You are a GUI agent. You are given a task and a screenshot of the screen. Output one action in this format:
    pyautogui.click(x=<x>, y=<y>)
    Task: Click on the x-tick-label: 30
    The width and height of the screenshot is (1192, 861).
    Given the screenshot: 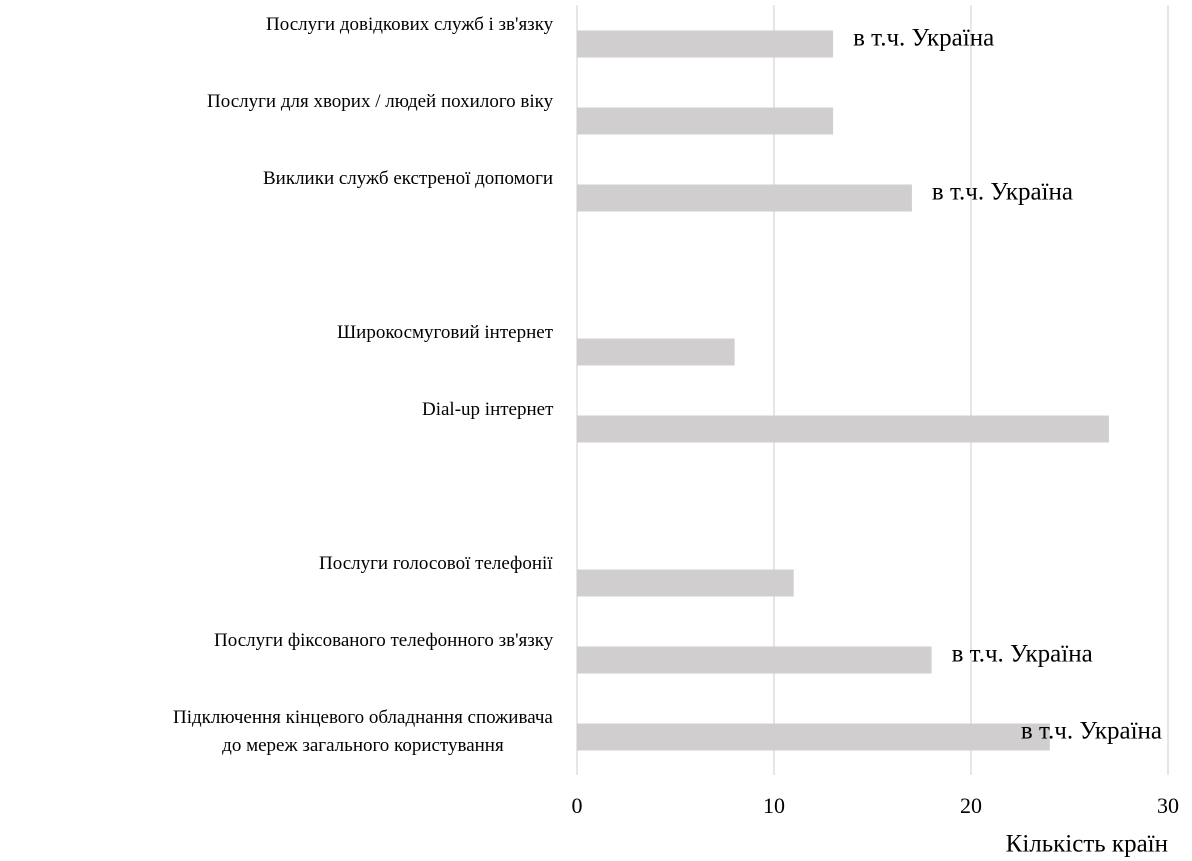 What is the action you would take?
    pyautogui.click(x=1168, y=805)
    